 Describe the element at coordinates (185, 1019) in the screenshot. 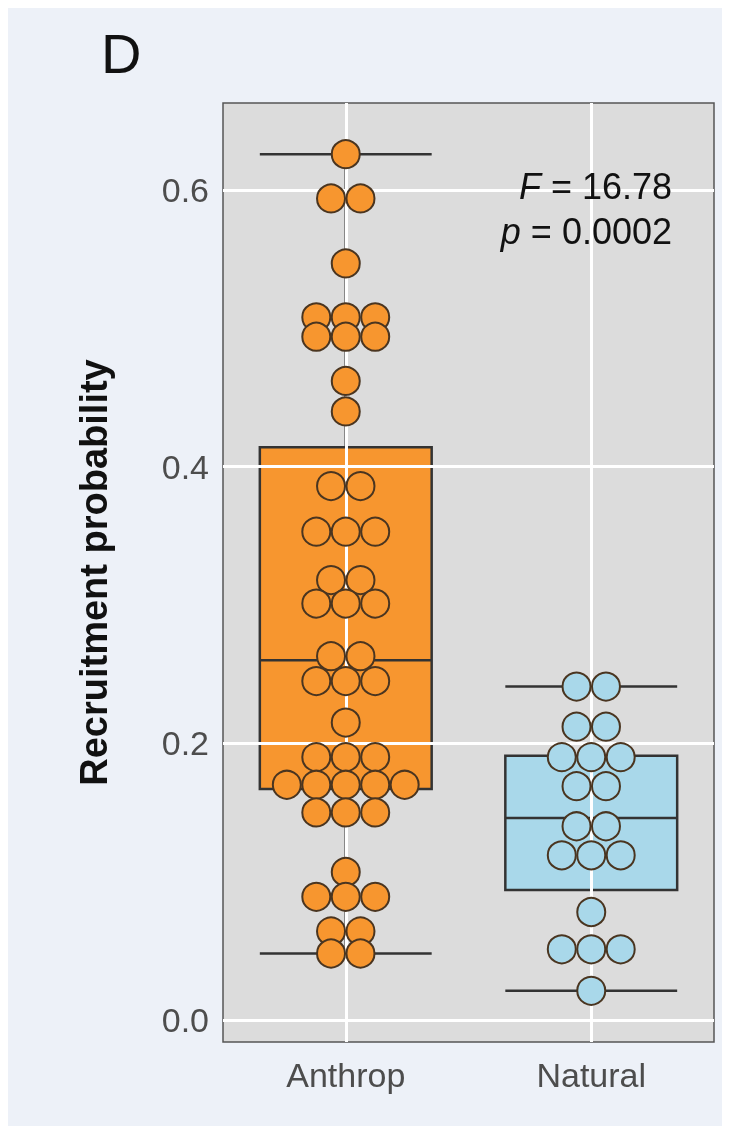

I see `y-tick-label: 0.0` at that location.